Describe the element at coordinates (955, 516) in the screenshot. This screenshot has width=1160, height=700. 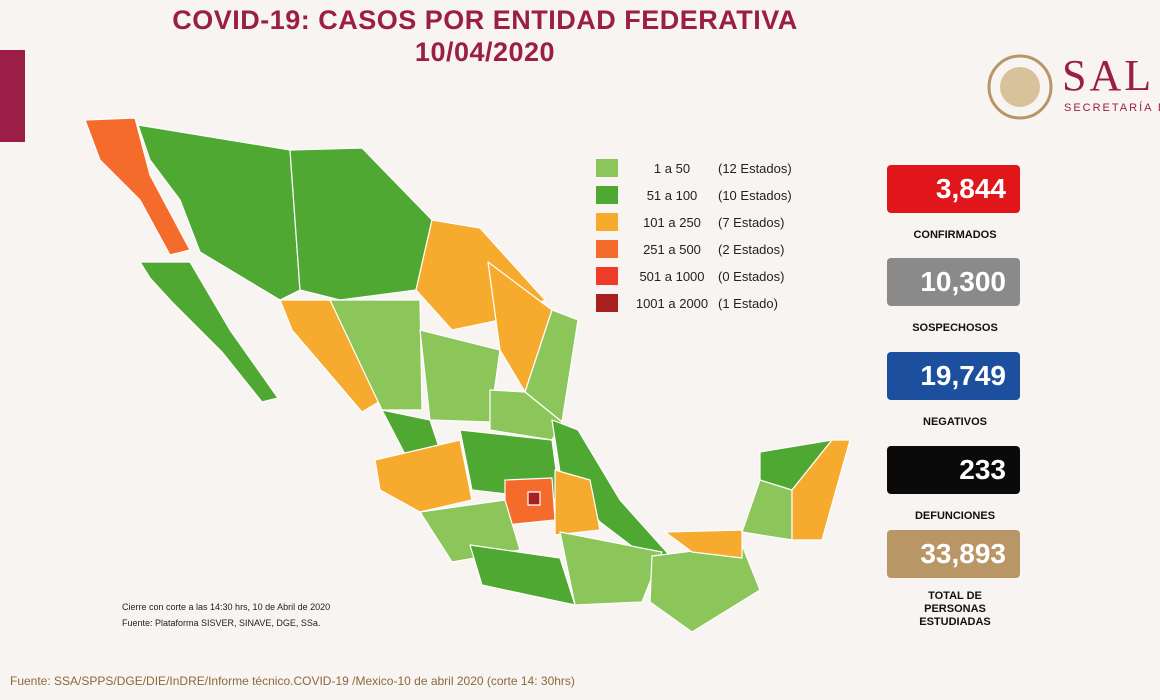
I see `stat-label: DEFUNCIONES` at that location.